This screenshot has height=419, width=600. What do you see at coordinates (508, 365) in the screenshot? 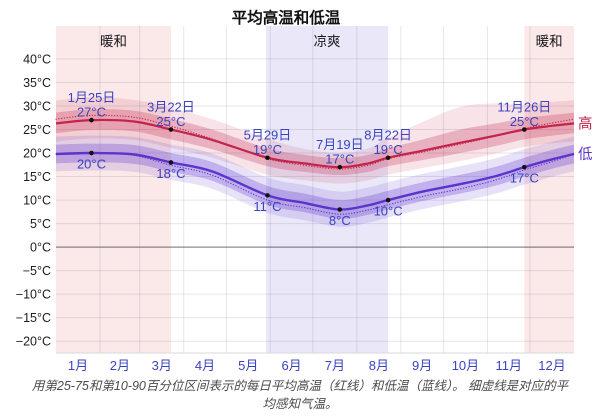
I see `month-label: 11月` at bounding box center [508, 365].